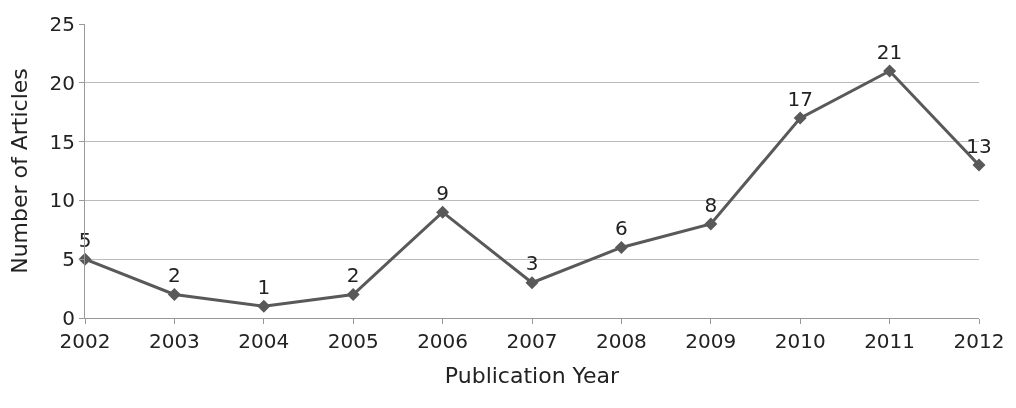  Describe the element at coordinates (621, 341) in the screenshot. I see `x-tick-label: 2008` at that location.